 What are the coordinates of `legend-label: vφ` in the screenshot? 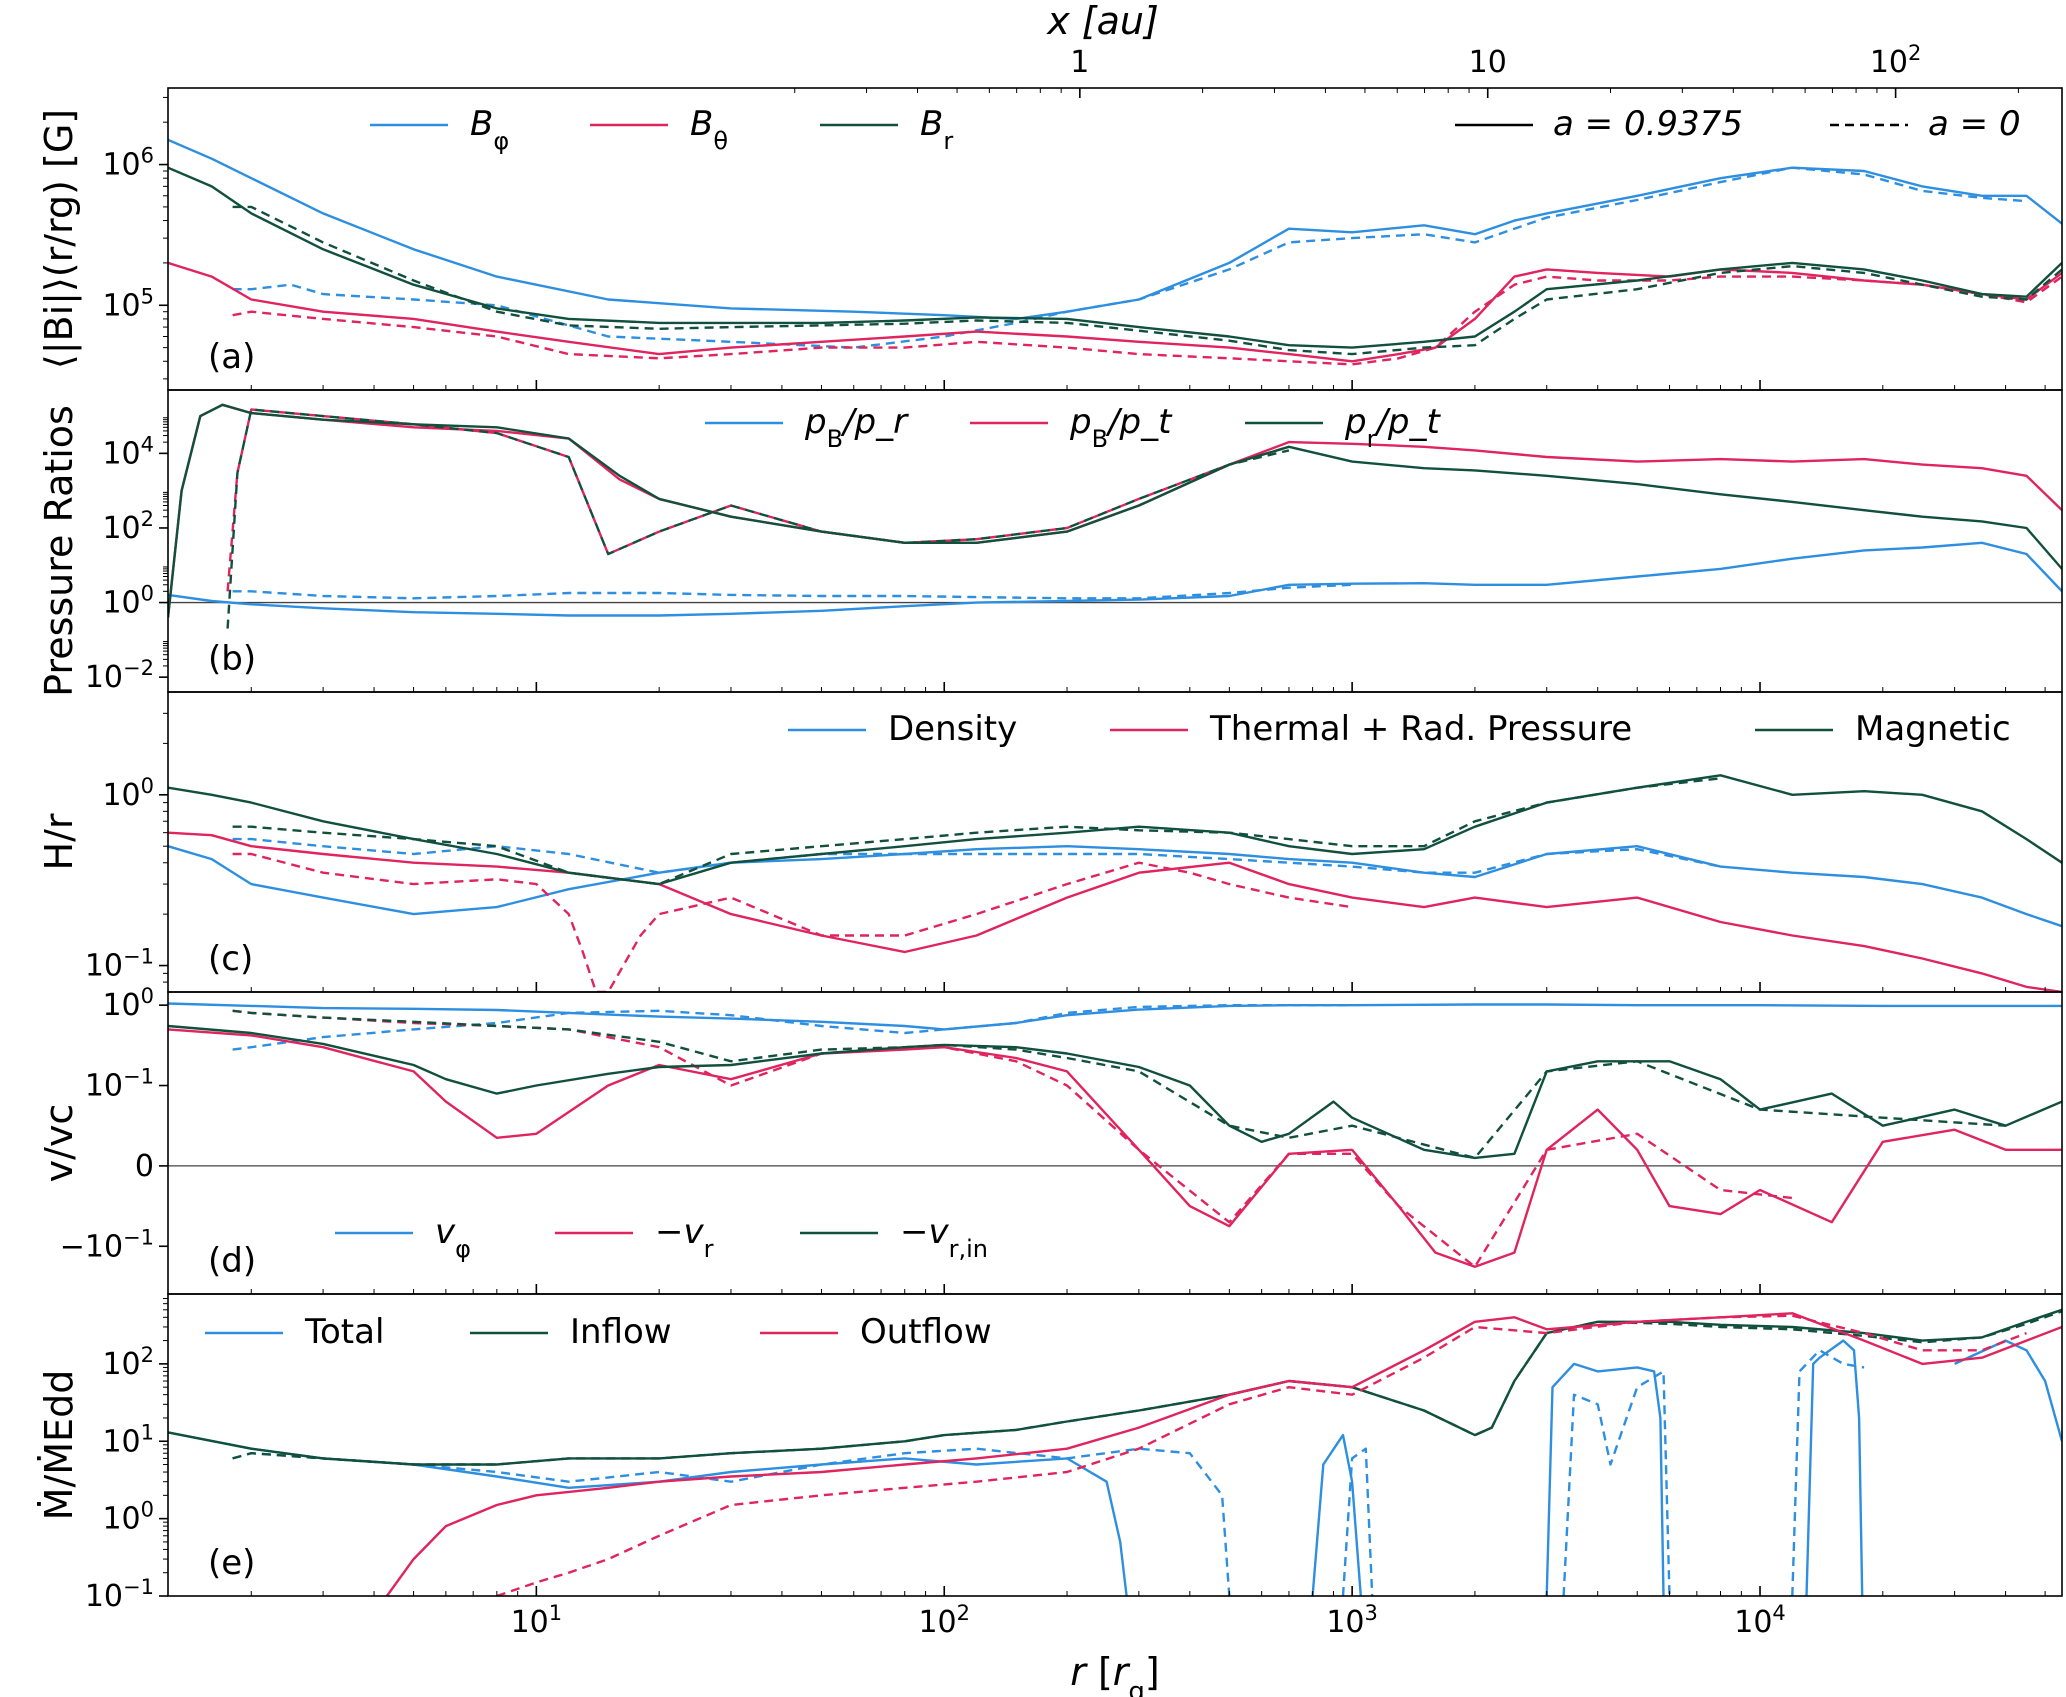 It's located at (453, 1237).